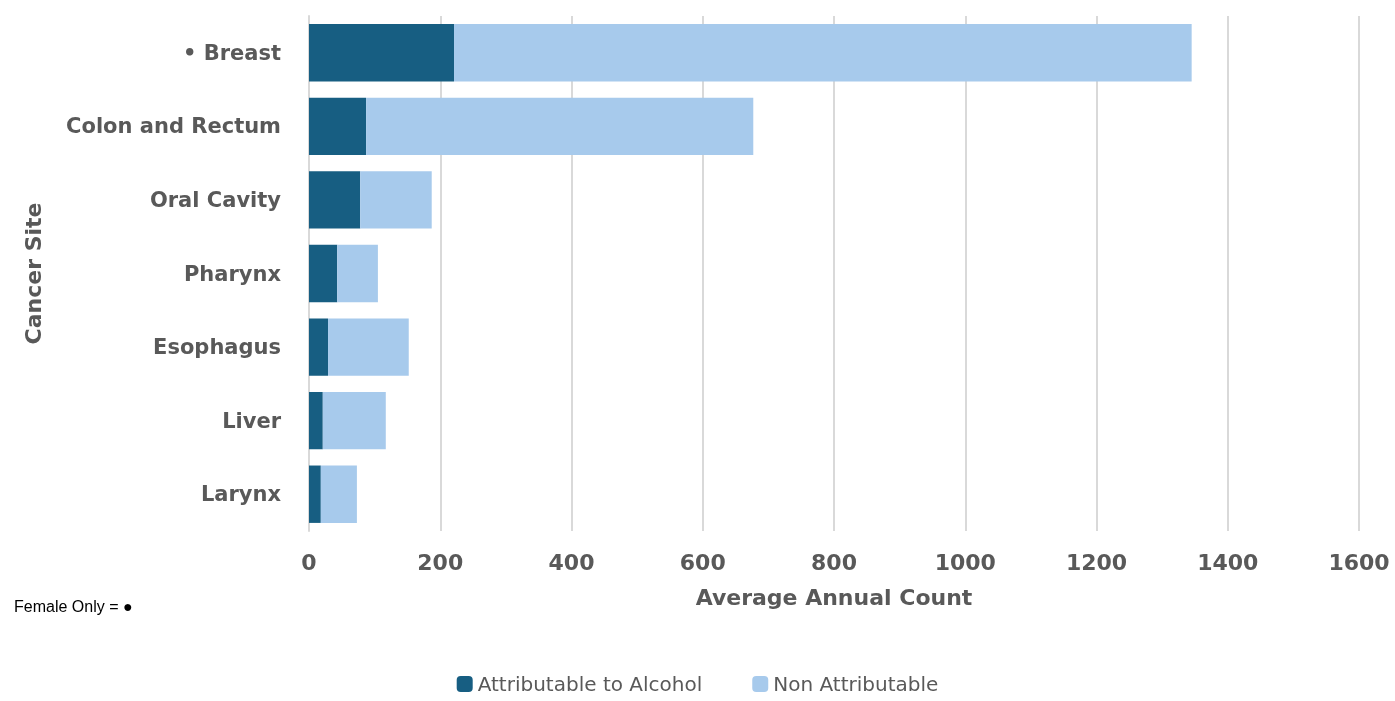 The image size is (1395, 701). What do you see at coordinates (965, 562) in the screenshot?
I see `x-tick-label: 1000` at bounding box center [965, 562].